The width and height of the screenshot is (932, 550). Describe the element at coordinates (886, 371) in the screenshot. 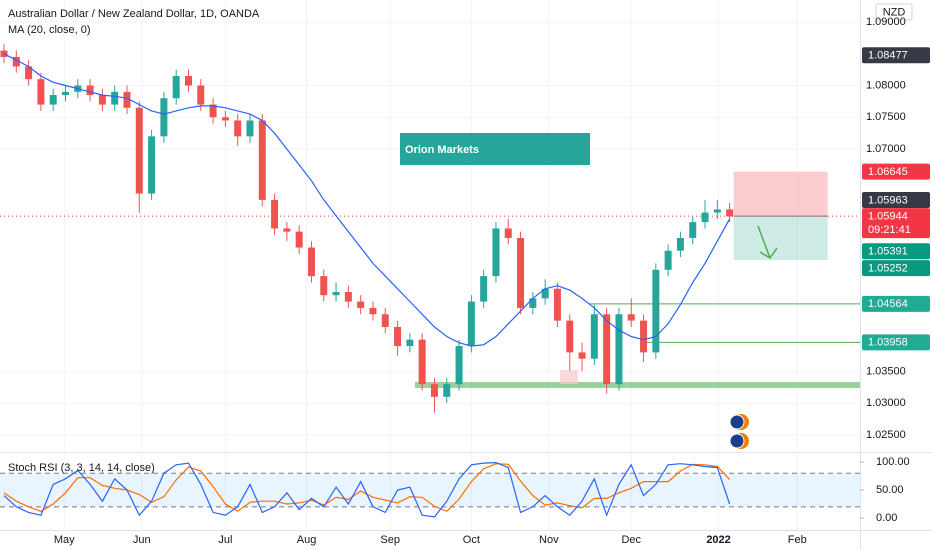

I see `y-tick-label: 1.03500` at that location.